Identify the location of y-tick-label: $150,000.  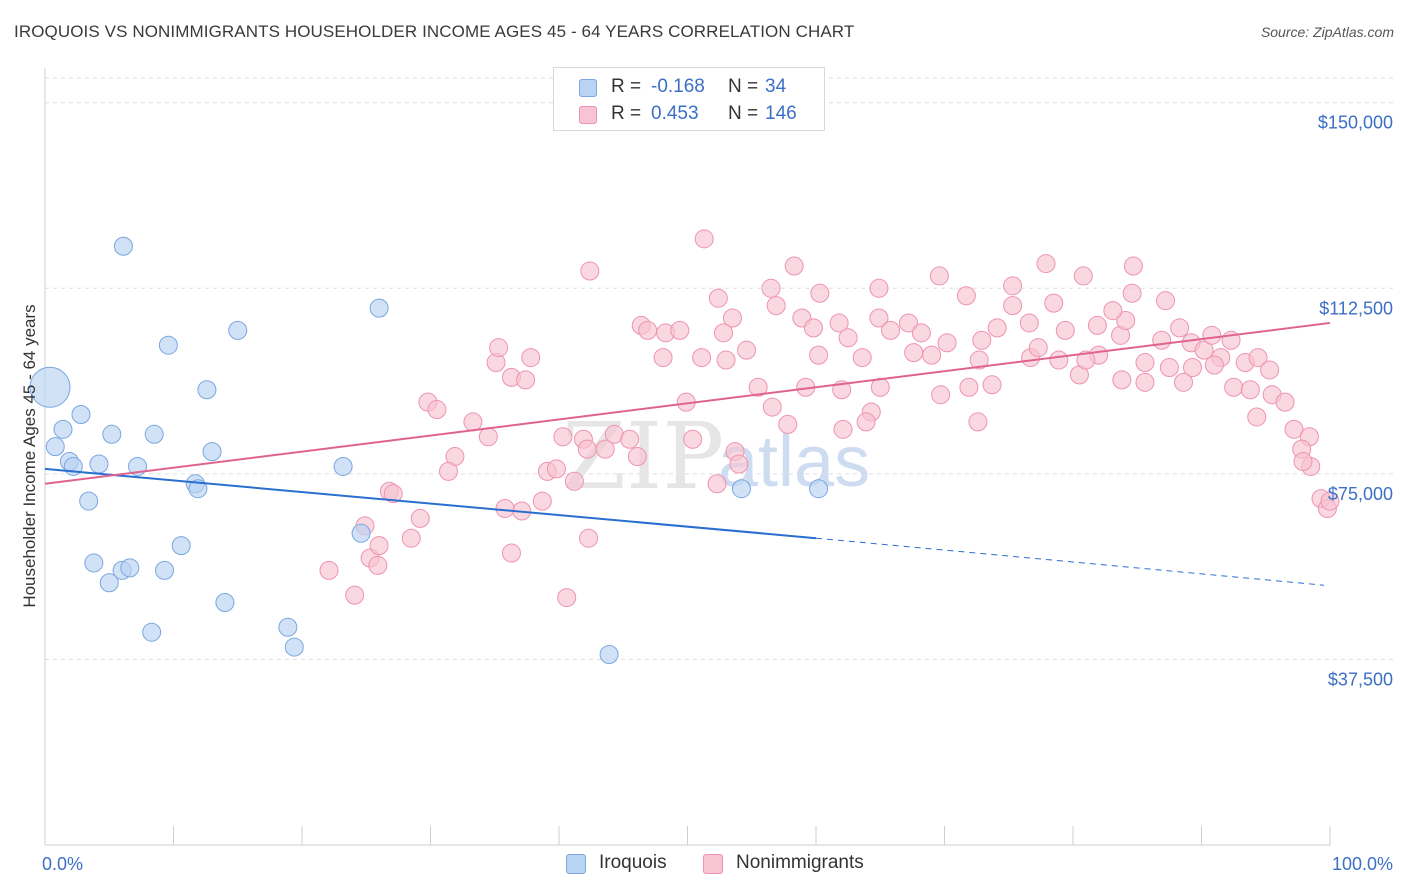
(1355, 123).